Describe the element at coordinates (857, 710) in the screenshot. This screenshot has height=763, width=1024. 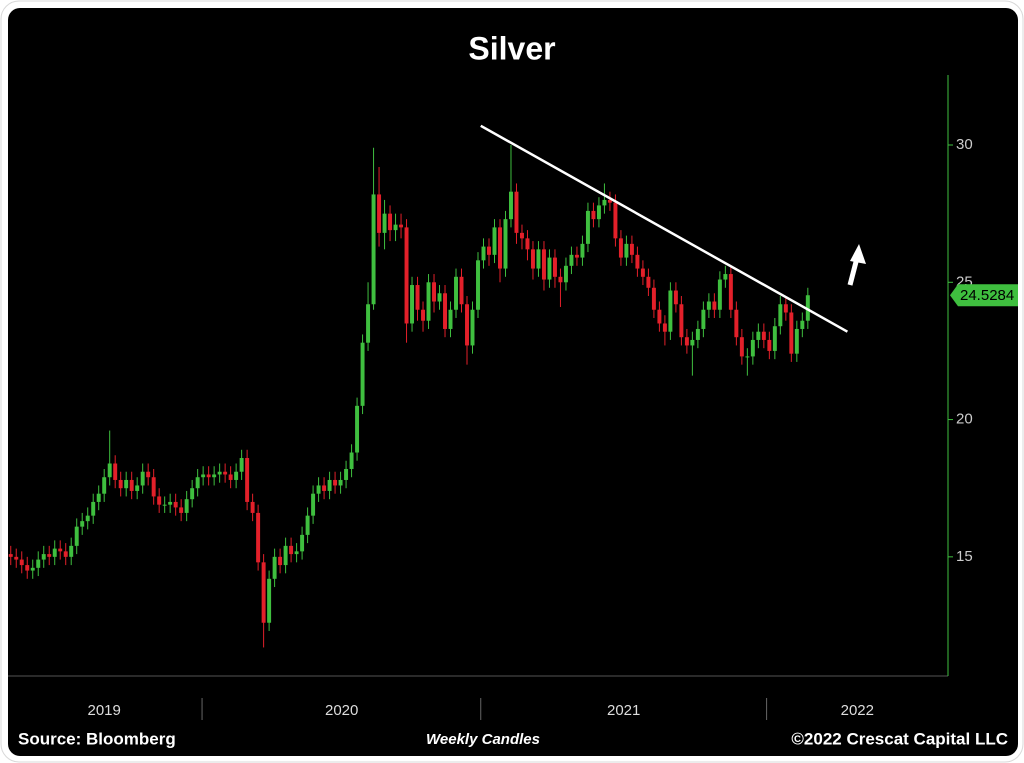
I see `x-tick-label: 2022` at that location.